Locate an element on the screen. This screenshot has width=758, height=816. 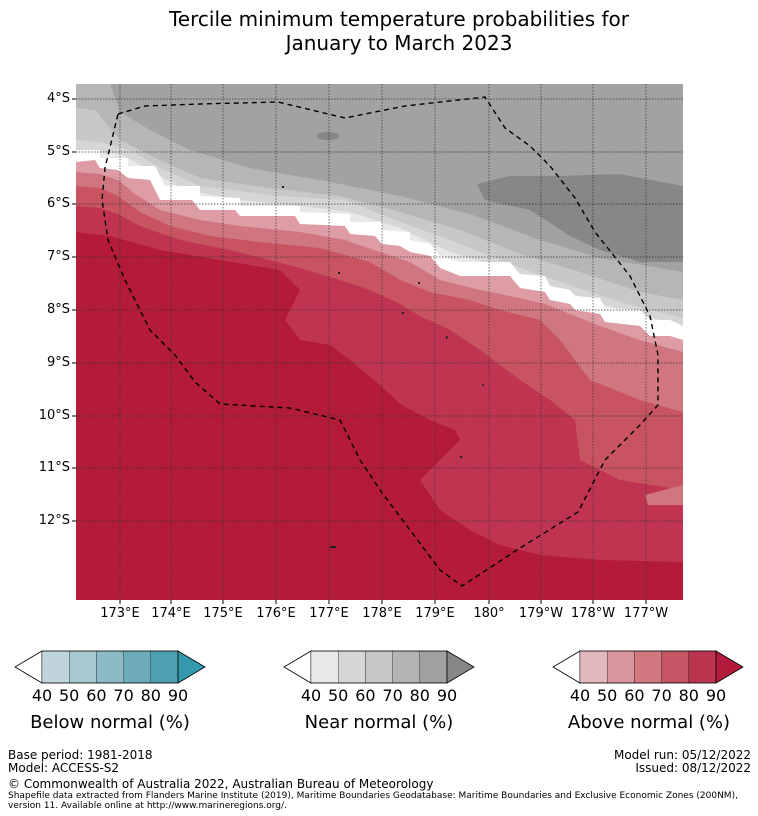
colorbar-near-normal is located at coordinates (379, 667).